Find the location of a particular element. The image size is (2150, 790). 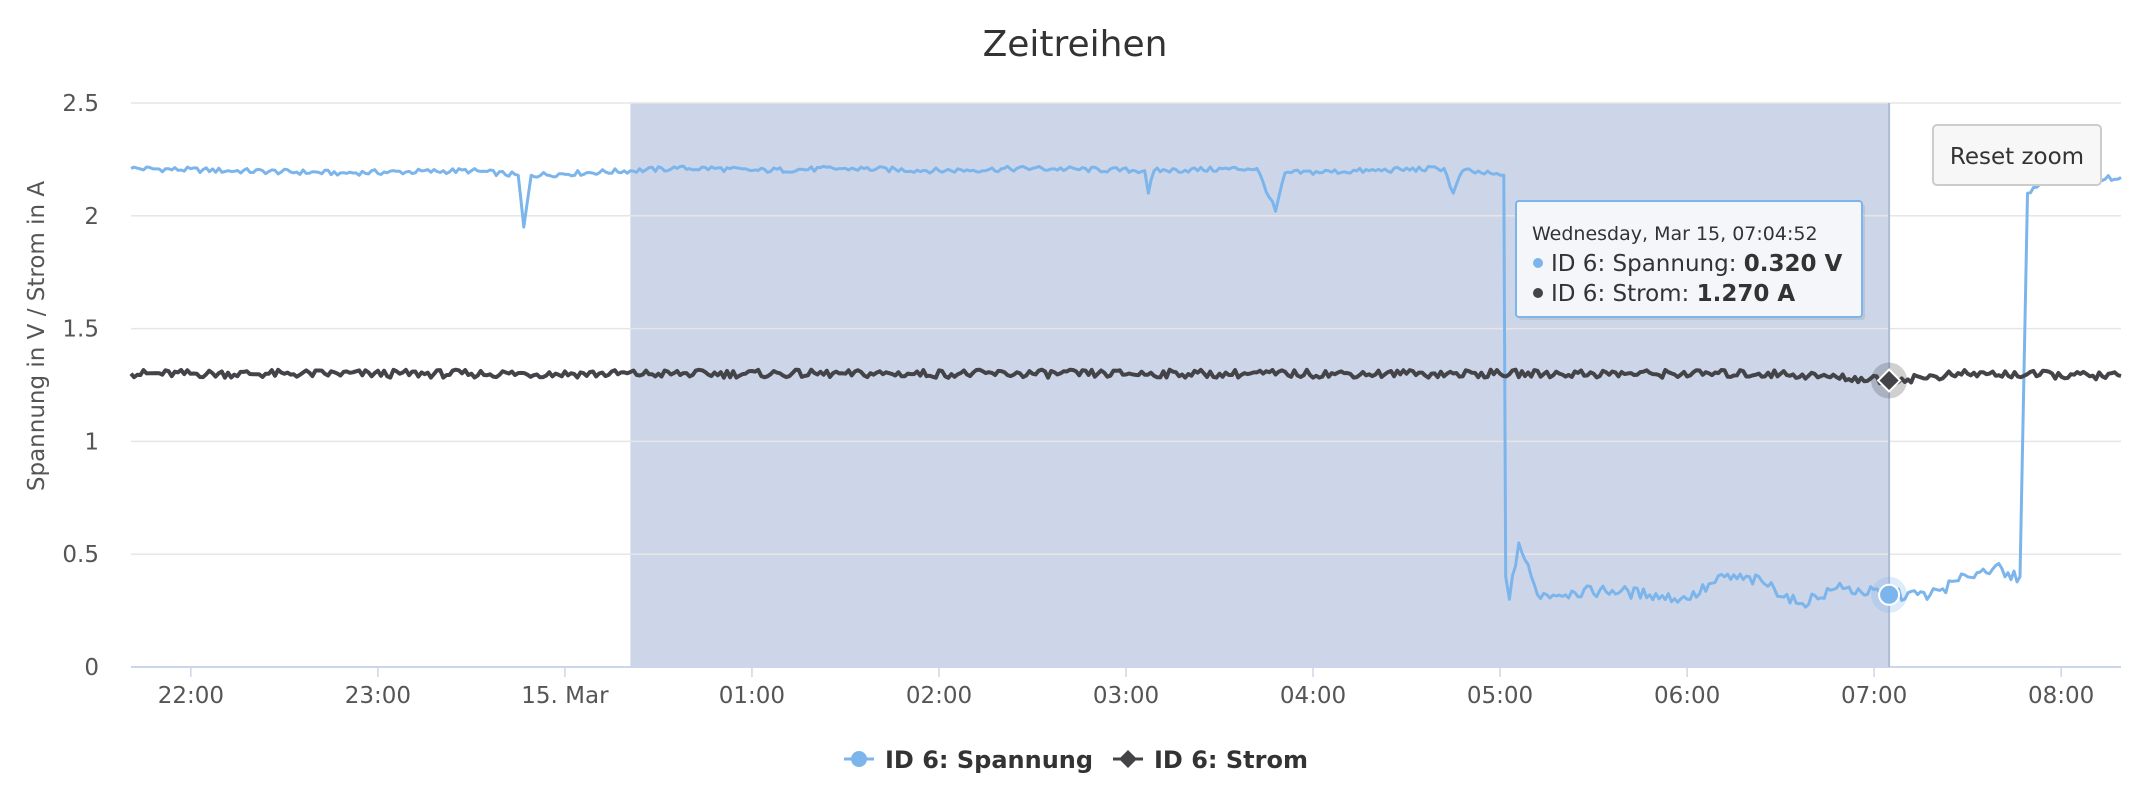

legend-diamond-icon is located at coordinates (1128, 759).